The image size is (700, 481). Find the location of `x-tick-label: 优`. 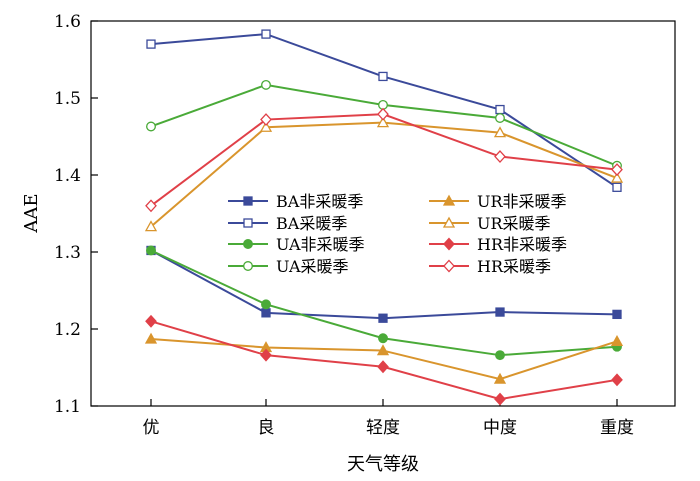

x-tick-label: 优 is located at coordinates (151, 428).